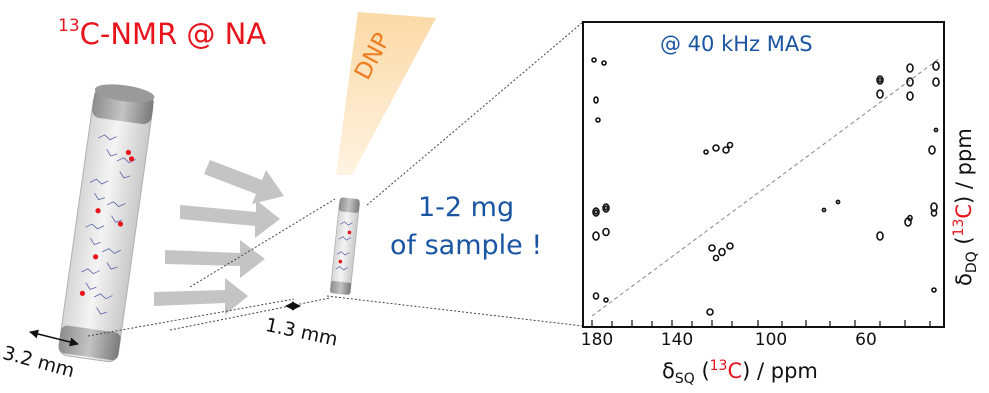  What do you see at coordinates (761, 323) in the screenshot?
I see `x-axis-ticks` at bounding box center [761, 323].